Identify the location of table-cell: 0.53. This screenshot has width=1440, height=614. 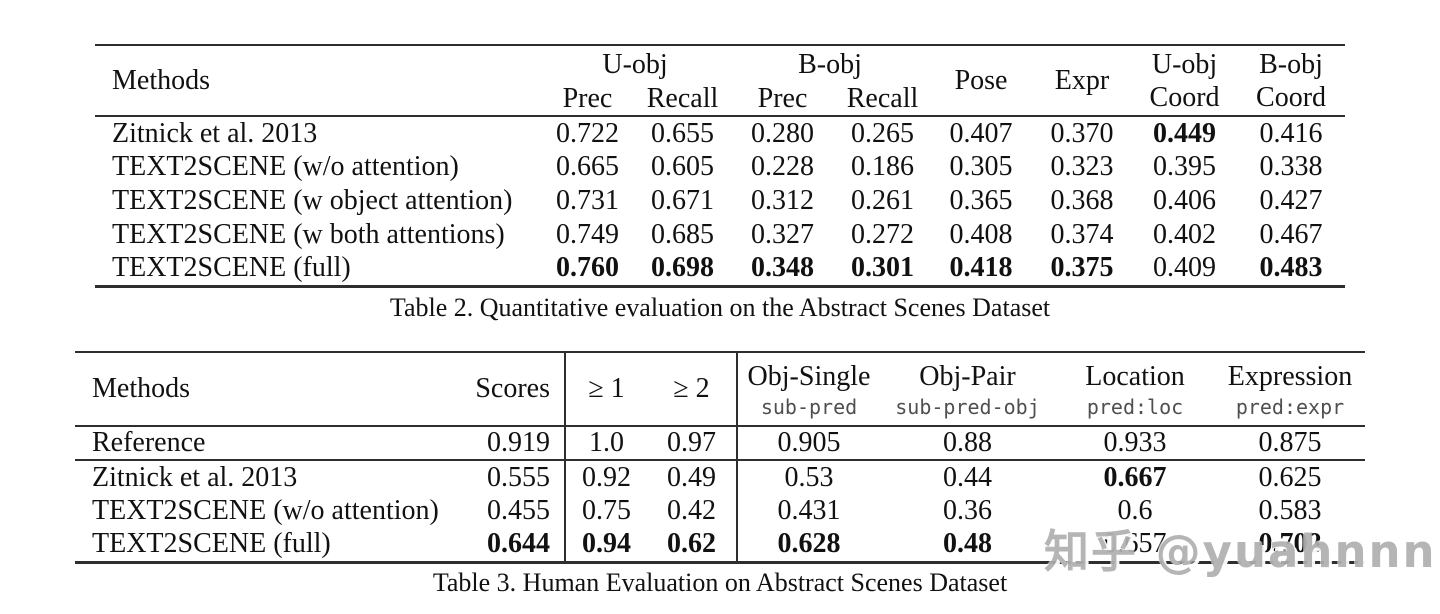
(809, 477).